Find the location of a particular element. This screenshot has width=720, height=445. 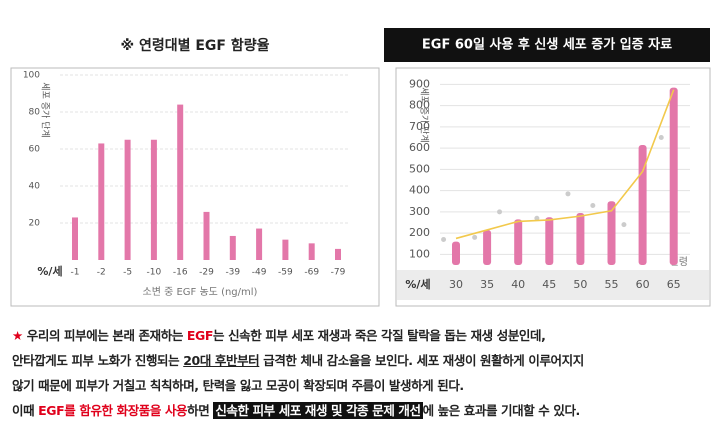

x-axis-label: 소변 중 EGF 농도 (ng/ml) is located at coordinates (200, 292).